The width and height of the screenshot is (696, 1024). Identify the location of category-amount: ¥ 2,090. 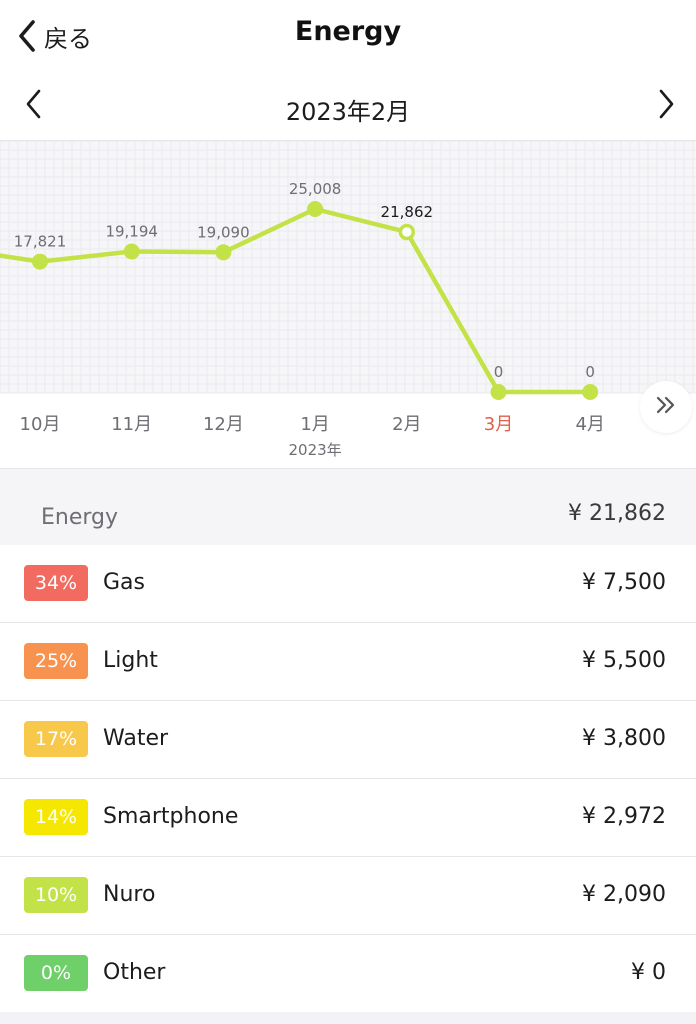
(624, 894).